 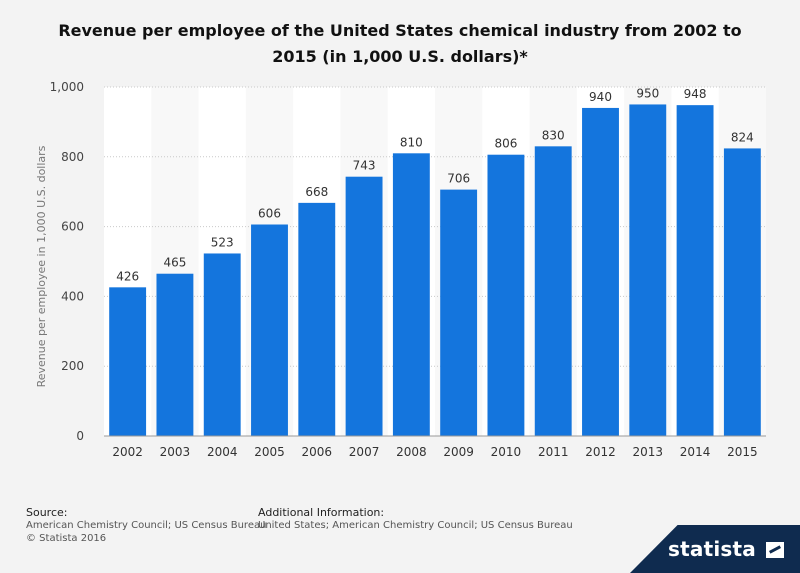 What do you see at coordinates (505, 144) in the screenshot?
I see `bar-value-label: 806` at bounding box center [505, 144].